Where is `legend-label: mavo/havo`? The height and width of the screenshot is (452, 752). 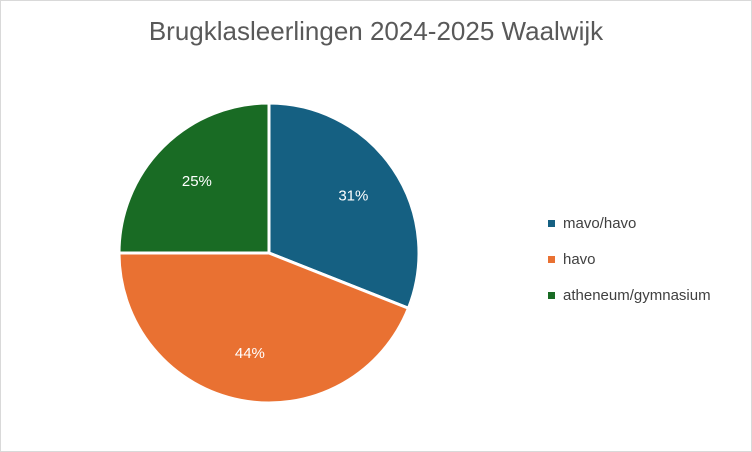
legend-label: mavo/havo is located at coordinates (600, 223).